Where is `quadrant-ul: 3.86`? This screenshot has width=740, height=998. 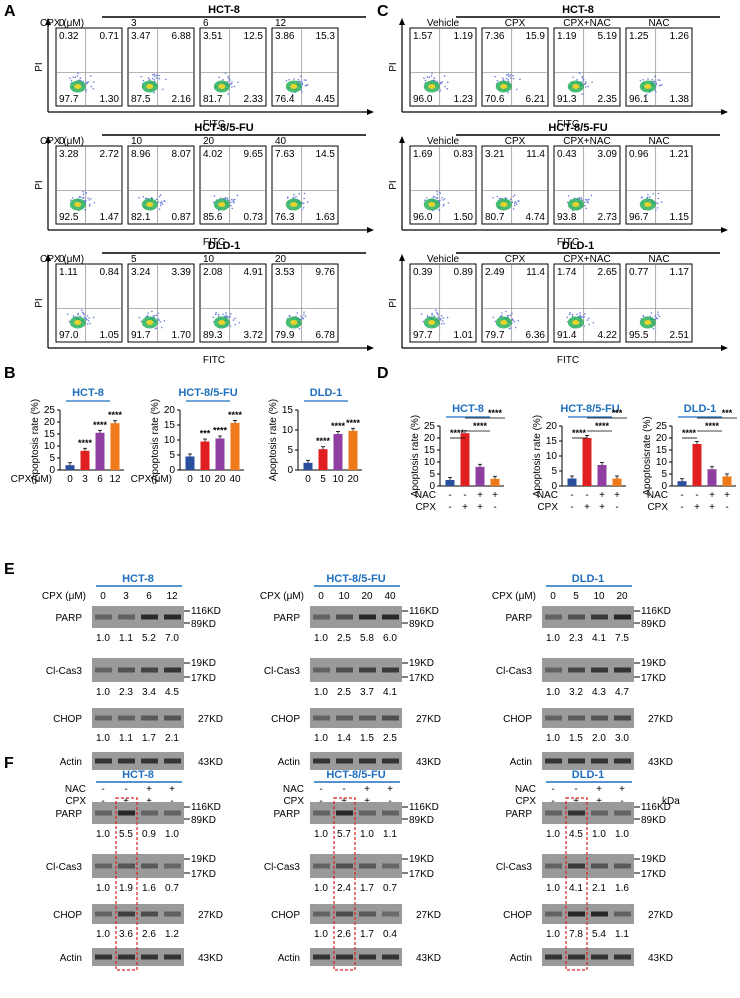 quadrant-ul: 3.86 is located at coordinates (285, 36).